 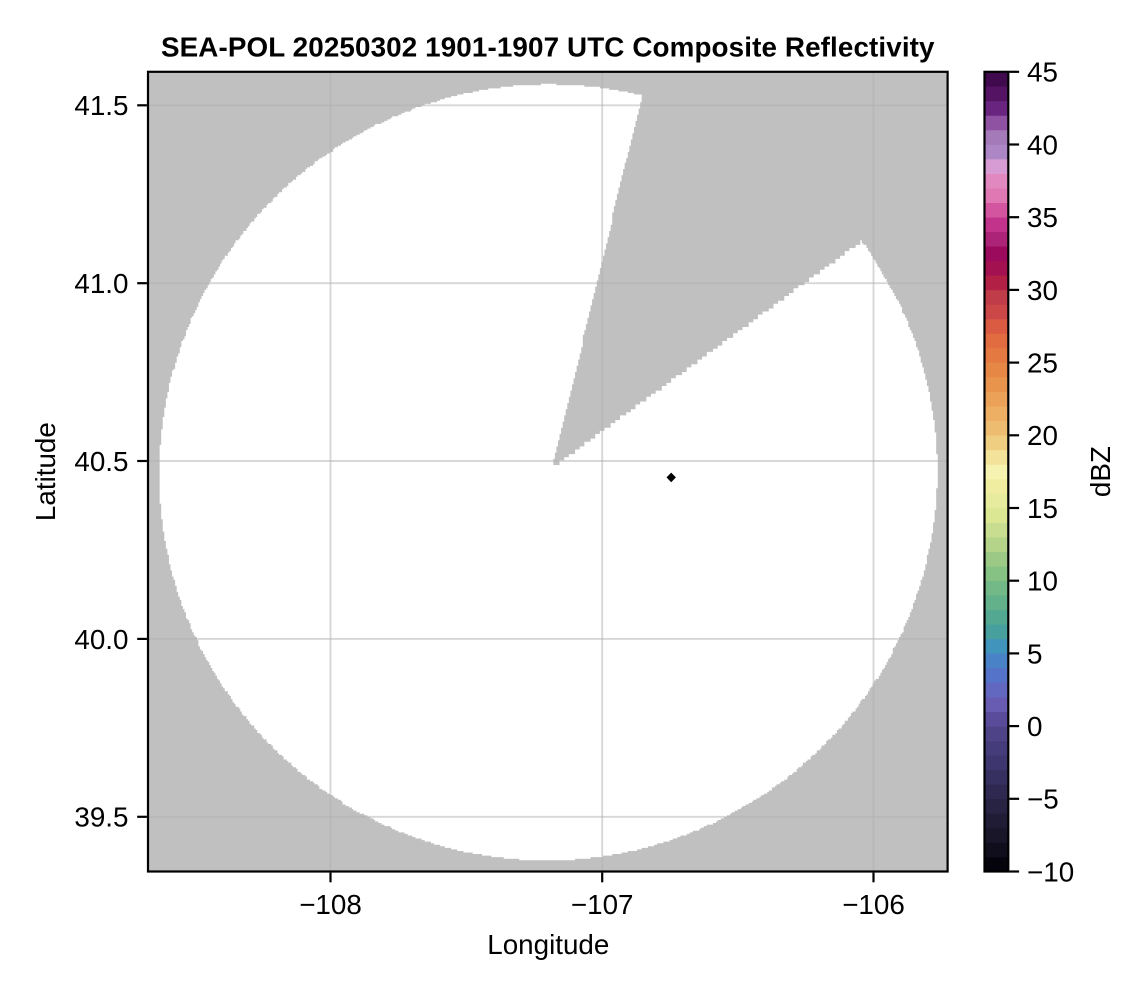 What do you see at coordinates (1042, 72) in the screenshot?
I see `svg-text: 45` at bounding box center [1042, 72].